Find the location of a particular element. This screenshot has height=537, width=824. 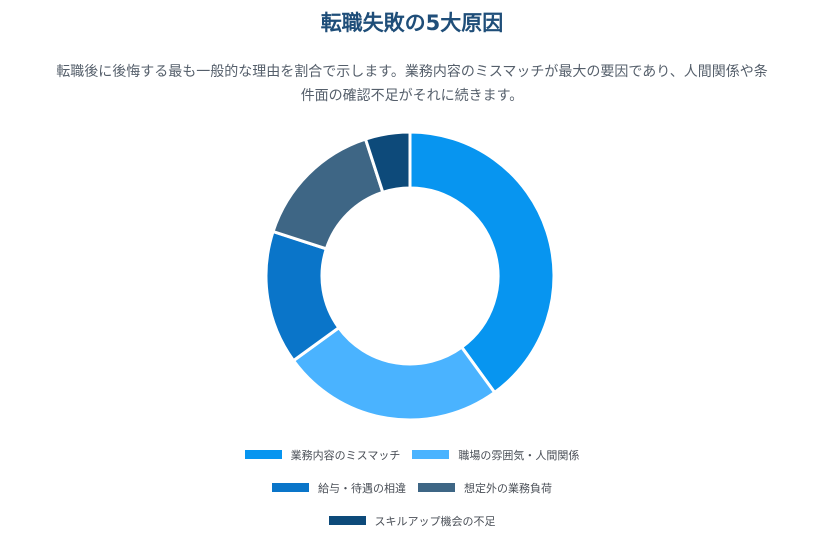

legend-label: スキルアップ機会の不足 is located at coordinates (435, 521).